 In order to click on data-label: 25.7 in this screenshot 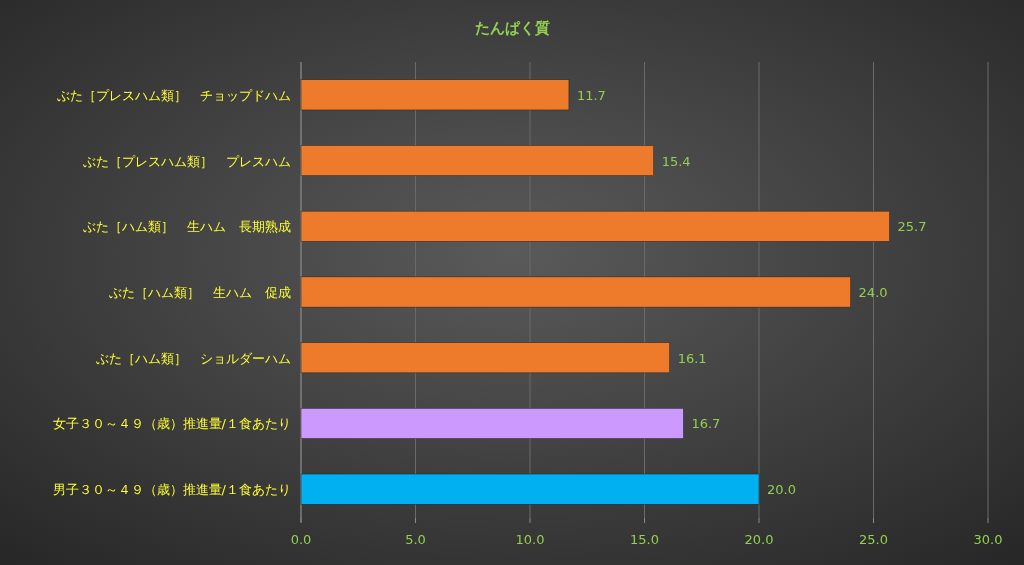, I will do `click(912, 227)`.